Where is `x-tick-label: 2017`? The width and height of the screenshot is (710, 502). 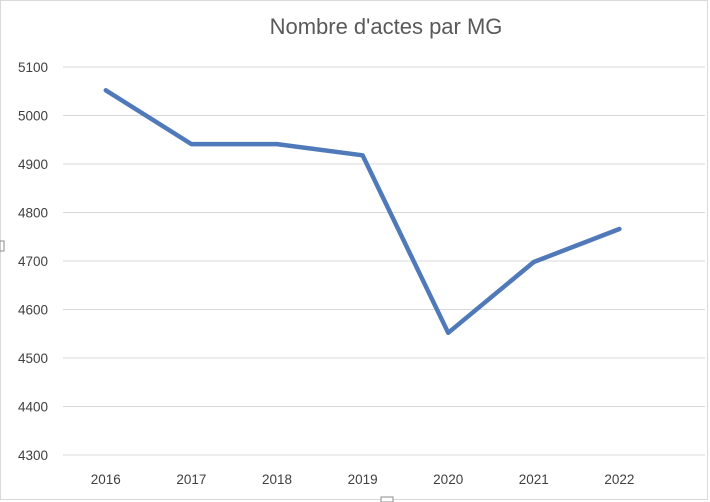
x-tick-label: 2017 is located at coordinates (191, 479).